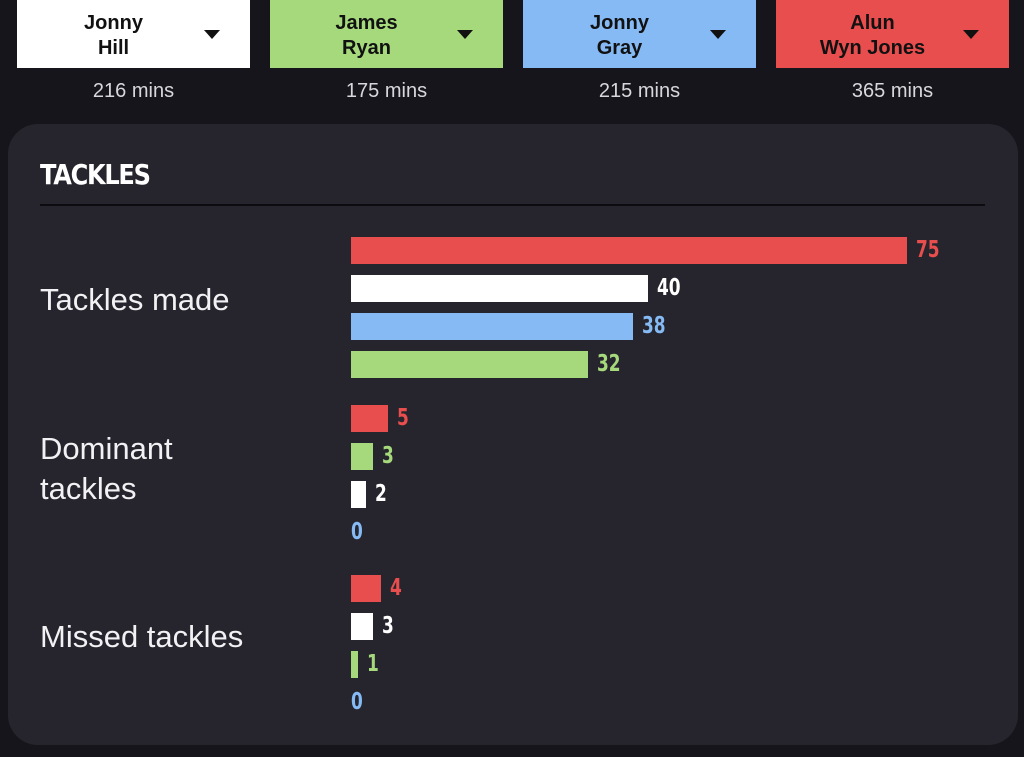 This screenshot has height=757, width=1024. What do you see at coordinates (639, 91) in the screenshot?
I see `player-minutes: 215 mins` at bounding box center [639, 91].